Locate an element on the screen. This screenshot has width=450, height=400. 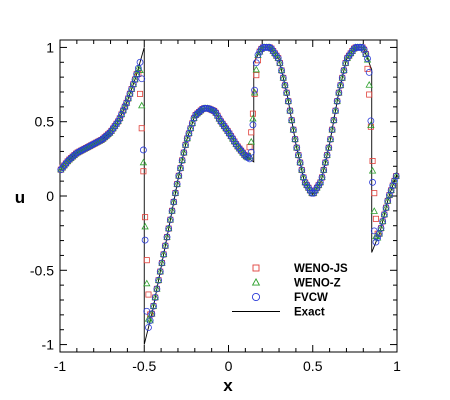
legend: WENO-JS WENO-Z FVCW Exact is located at coordinates (290, 291).